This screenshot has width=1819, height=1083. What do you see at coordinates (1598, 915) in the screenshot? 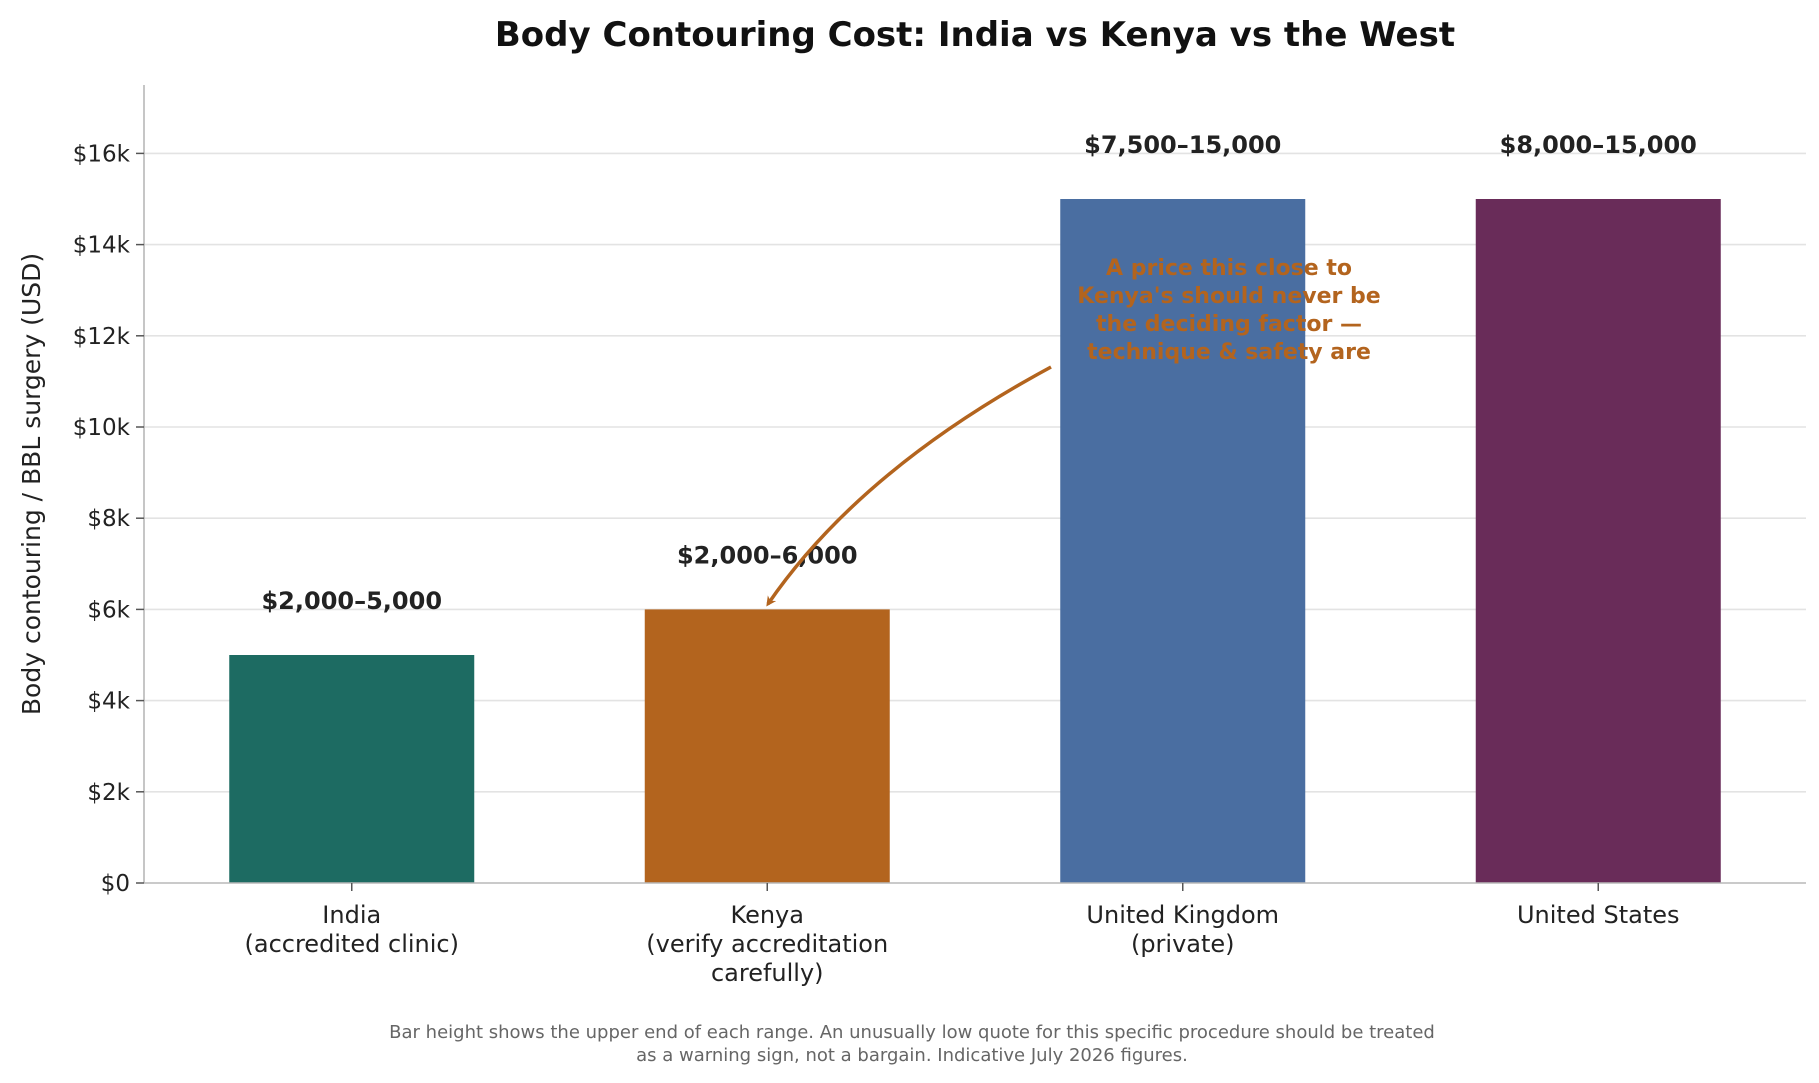
I see `x-tick-label: United States` at bounding box center [1598, 915].